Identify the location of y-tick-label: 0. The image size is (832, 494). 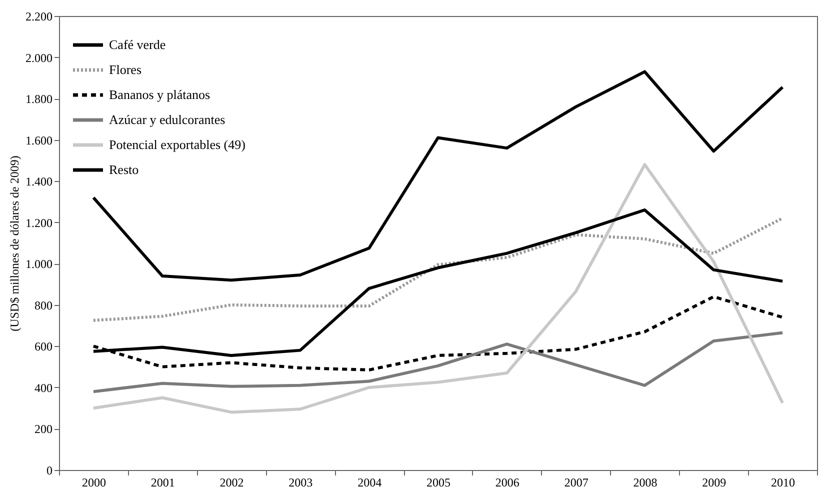
(49, 471).